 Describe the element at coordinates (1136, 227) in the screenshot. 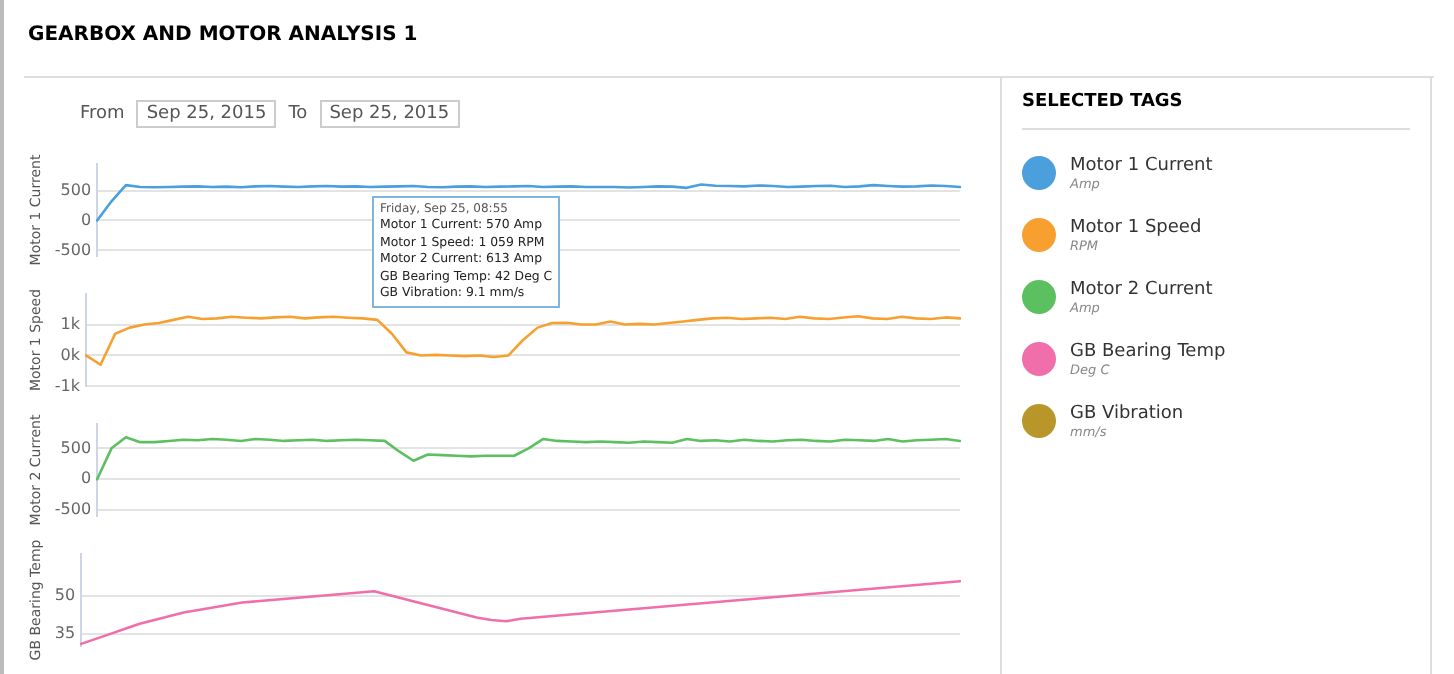

I see `category-label: Motor 1 Speed` at that location.